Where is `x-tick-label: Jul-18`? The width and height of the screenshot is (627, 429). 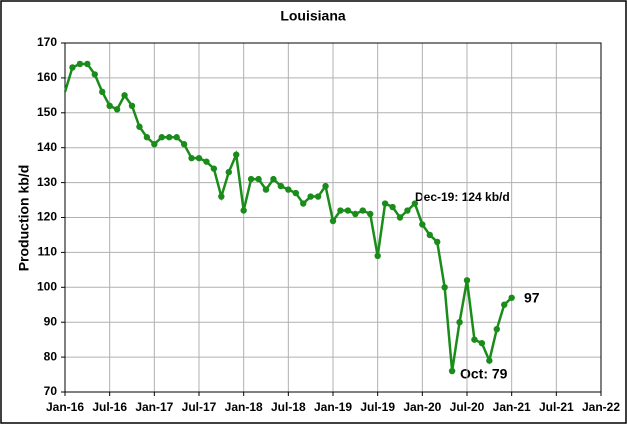
x-tick-label: Jul-18 is located at coordinates (288, 407).